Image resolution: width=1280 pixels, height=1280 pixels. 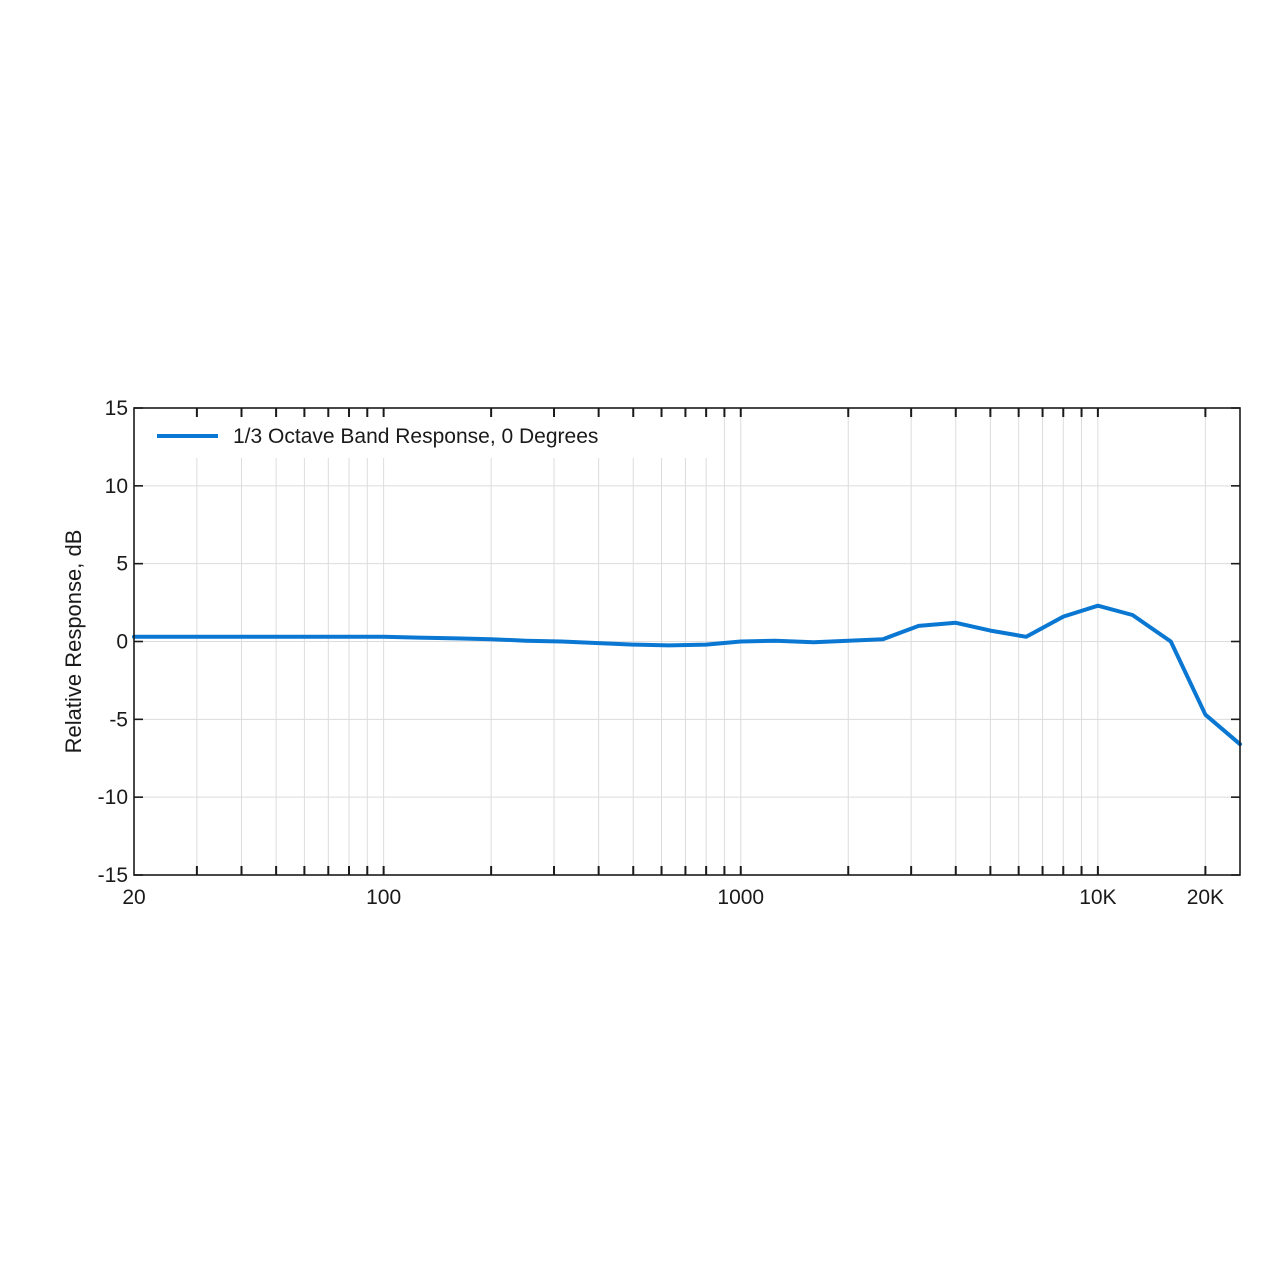 I want to click on legend-background, so click(x=424, y=434).